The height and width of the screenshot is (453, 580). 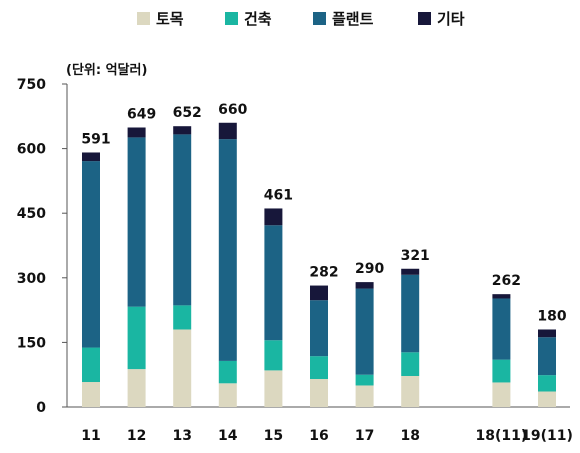 I want to click on x-tick-label: 11, so click(x=90, y=436).